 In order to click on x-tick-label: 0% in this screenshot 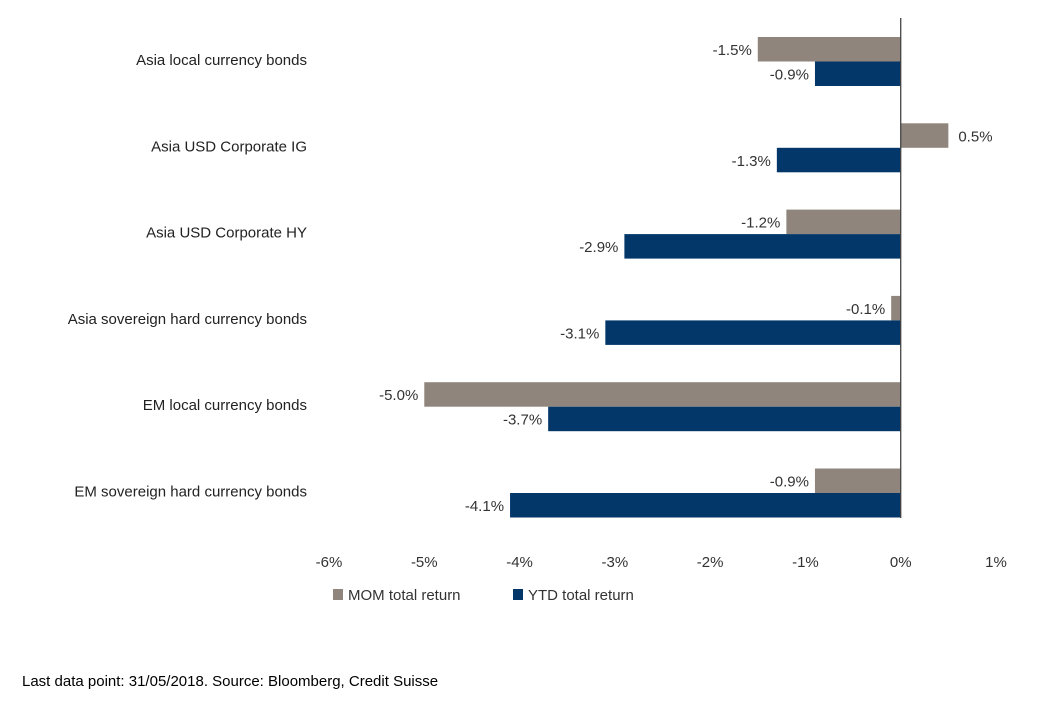, I will do `click(901, 562)`.